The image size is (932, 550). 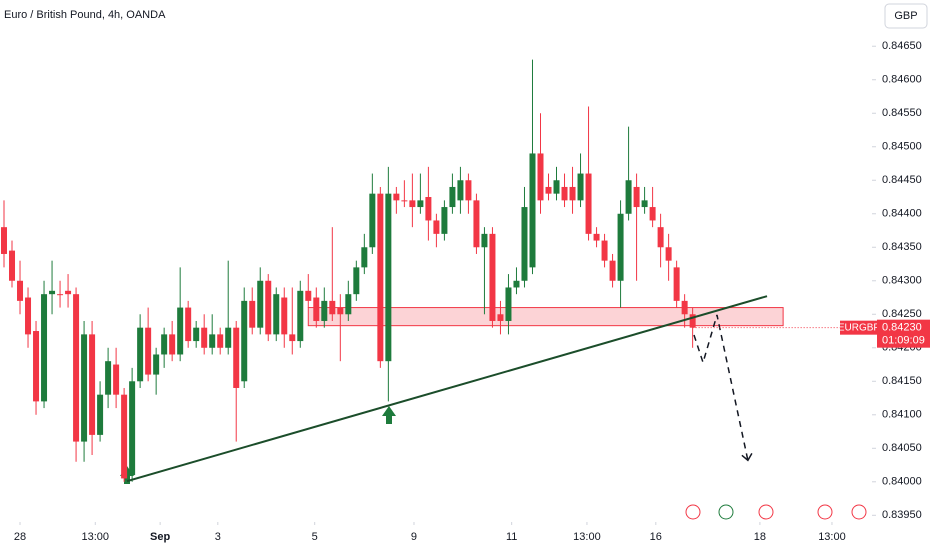 I want to click on chart-title: Euro / British Pound, 4h, OANDA, so click(x=85, y=15).